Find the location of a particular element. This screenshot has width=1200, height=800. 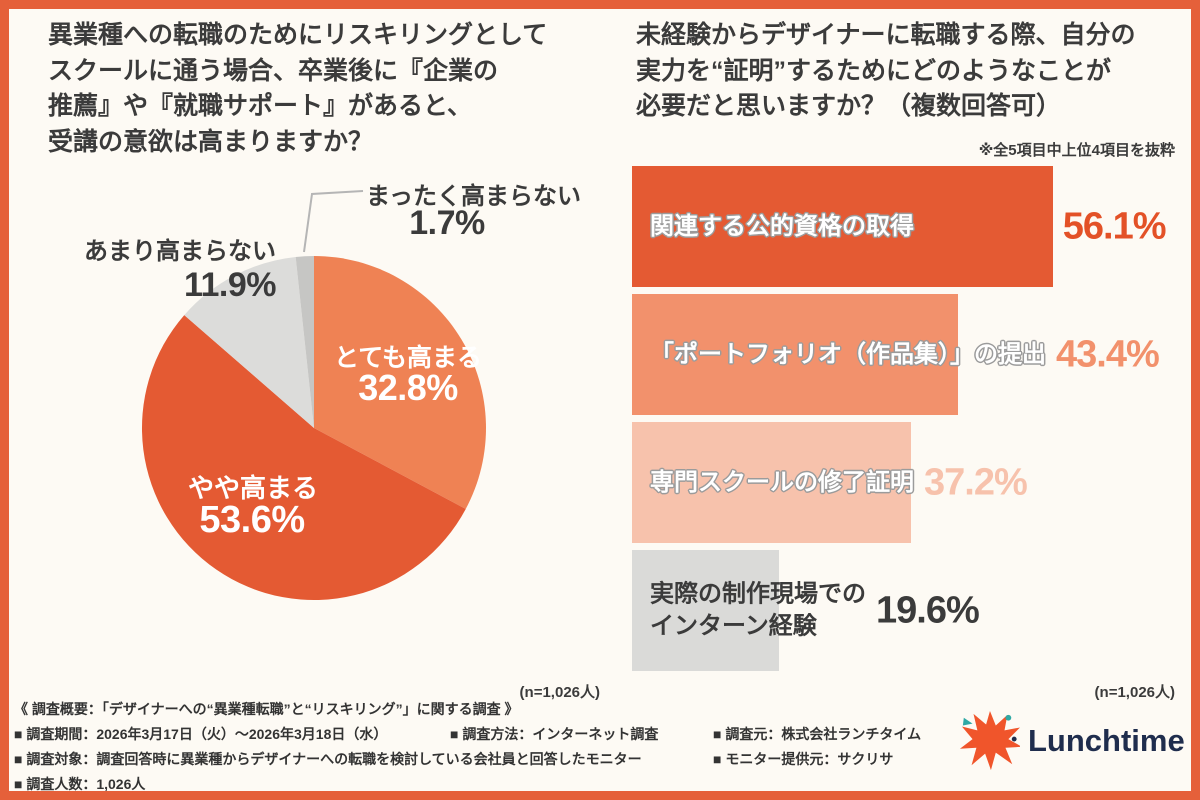

survey-period: ■ 調査期間：2026年3月17日（火）〜2026年3月18日（水） is located at coordinates (201, 734).